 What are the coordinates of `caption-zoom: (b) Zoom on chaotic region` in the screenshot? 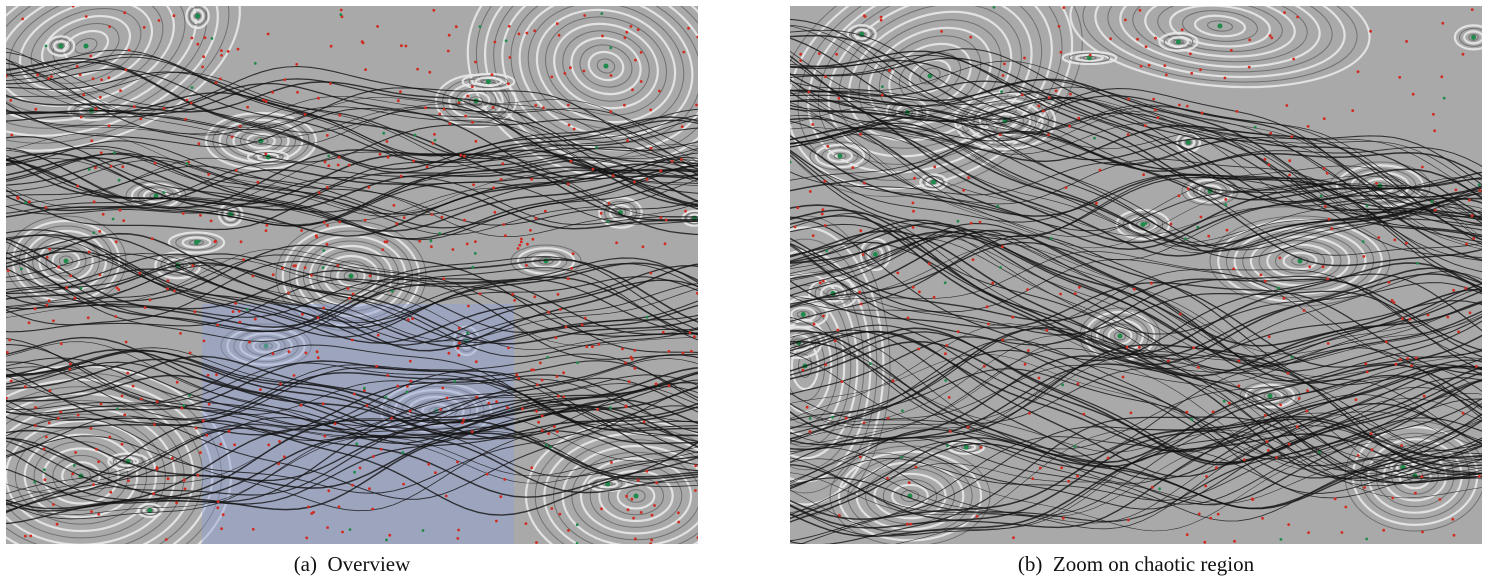 It's located at (1136, 564).